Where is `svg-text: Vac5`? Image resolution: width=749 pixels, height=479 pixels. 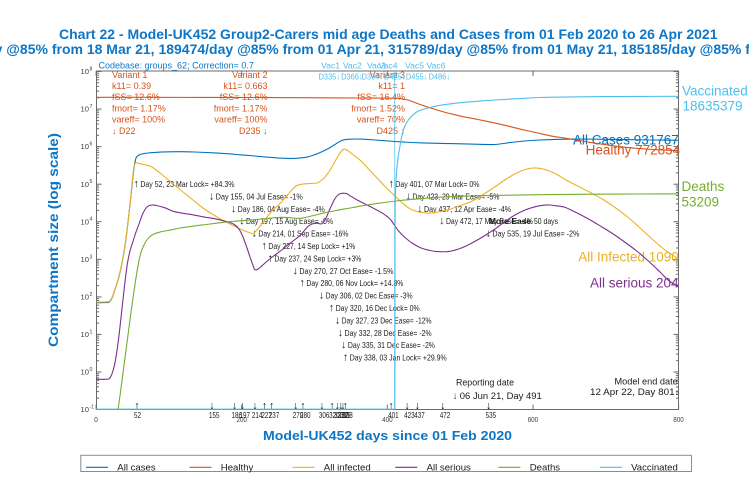 svg-text: Vac5 is located at coordinates (414, 65).